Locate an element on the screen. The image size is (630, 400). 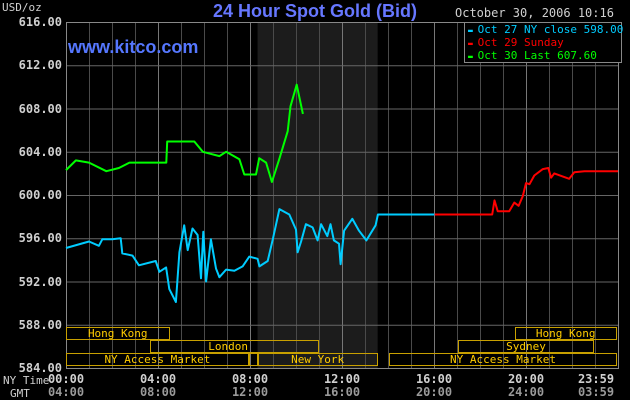
x-tick-label-ny: 16:00 is located at coordinates (434, 379).